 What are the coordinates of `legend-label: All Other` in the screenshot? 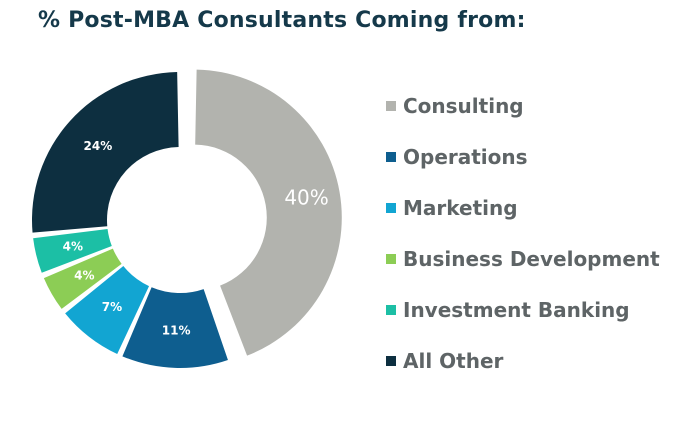 It's located at (453, 360).